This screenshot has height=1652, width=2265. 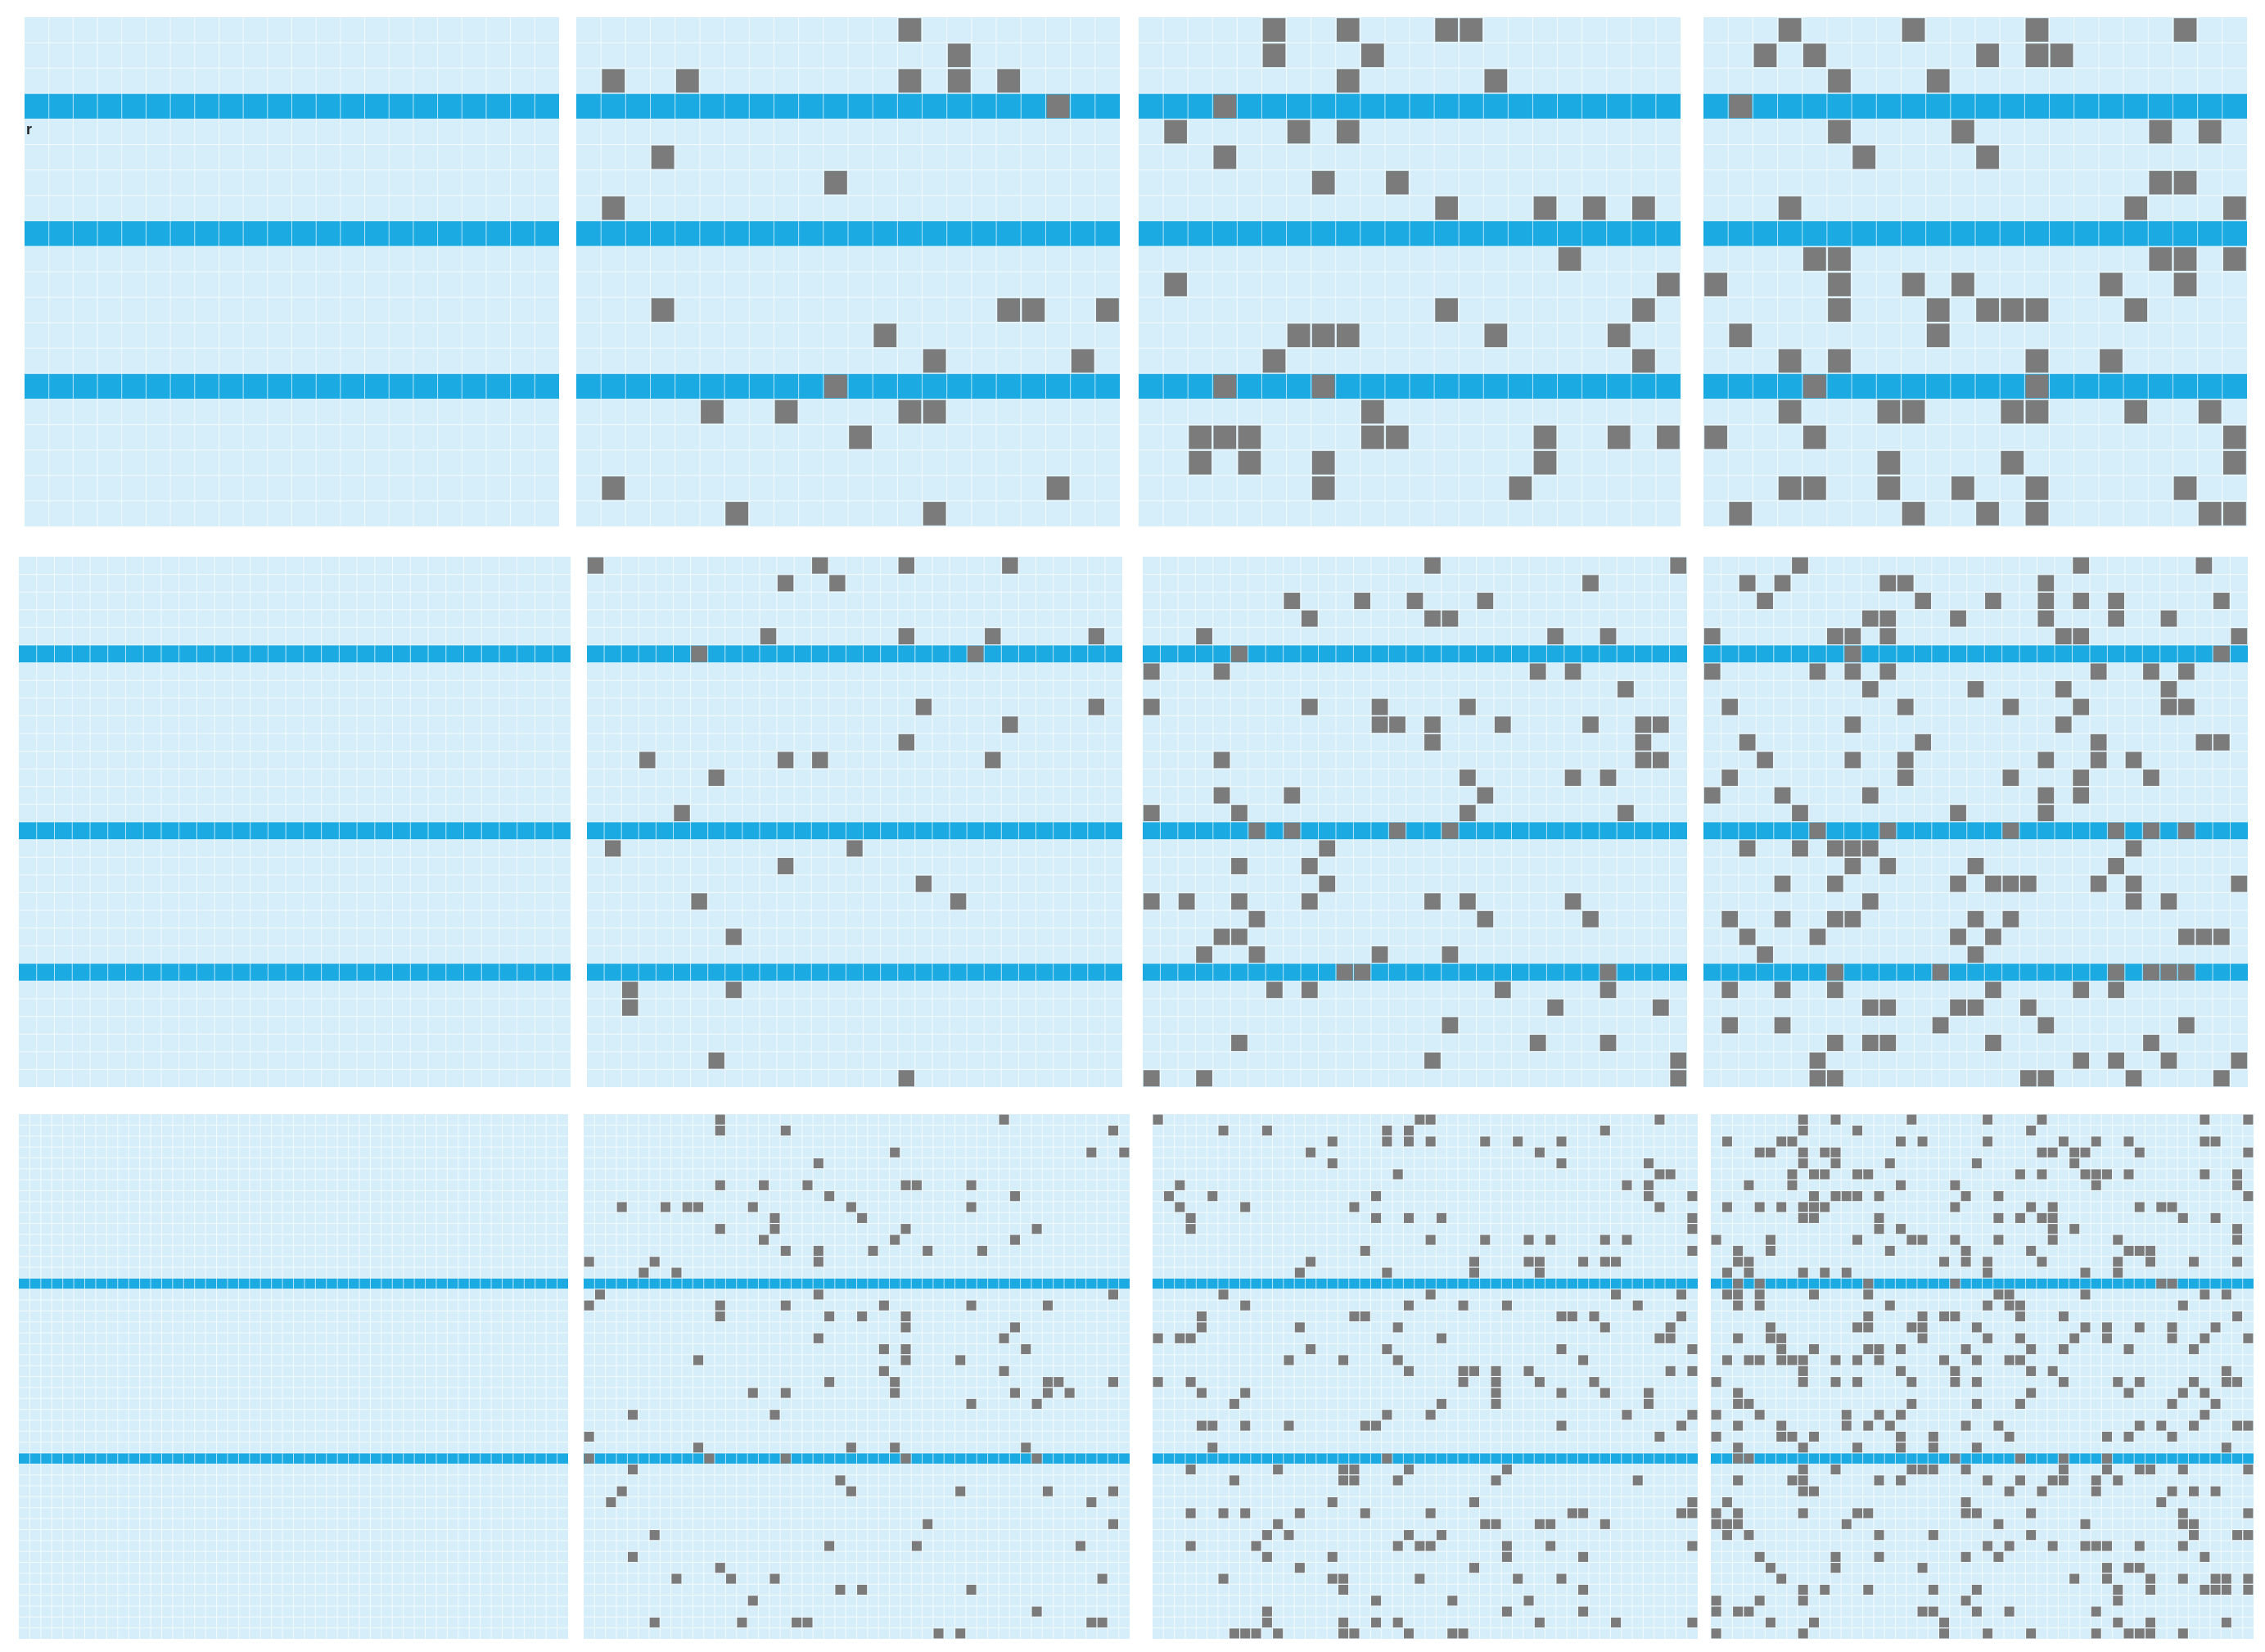 What do you see at coordinates (854, 822) in the screenshot?
I see `cell-grid-lines` at bounding box center [854, 822].